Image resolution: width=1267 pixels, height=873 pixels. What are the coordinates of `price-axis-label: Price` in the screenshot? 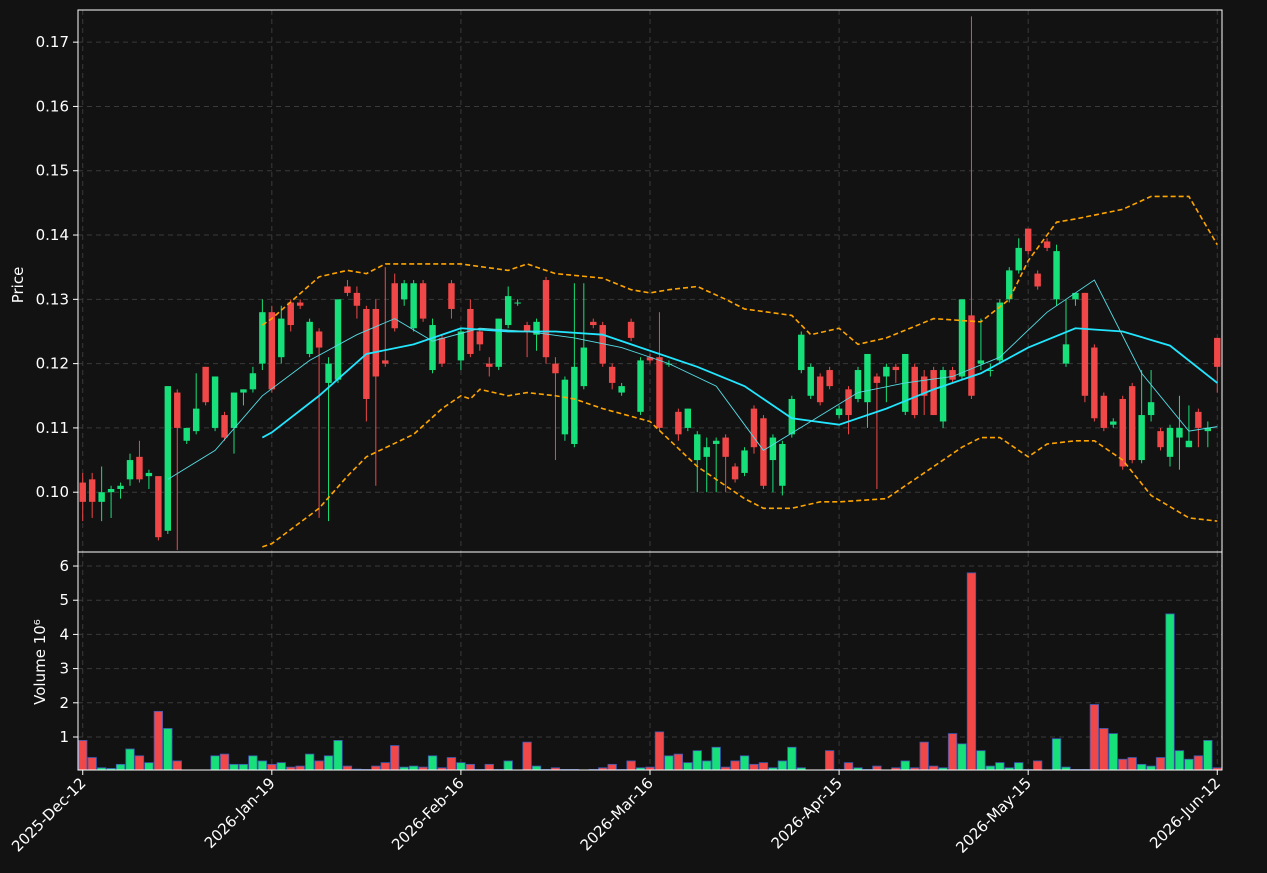 It's located at (18, 285).